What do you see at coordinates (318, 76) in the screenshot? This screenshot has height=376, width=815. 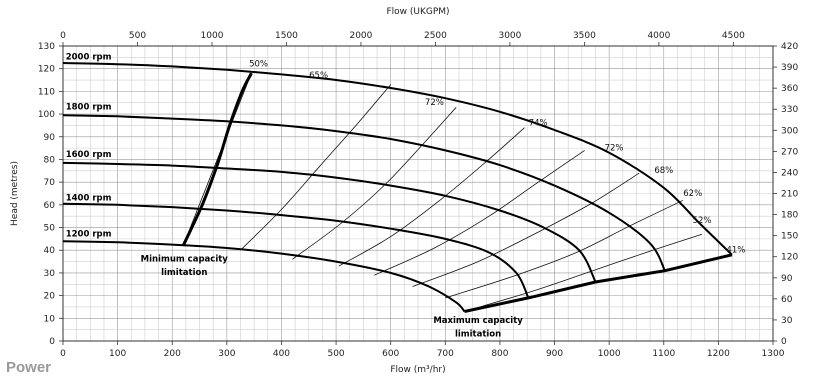 I see `efficiency-label: 65%` at bounding box center [318, 76].